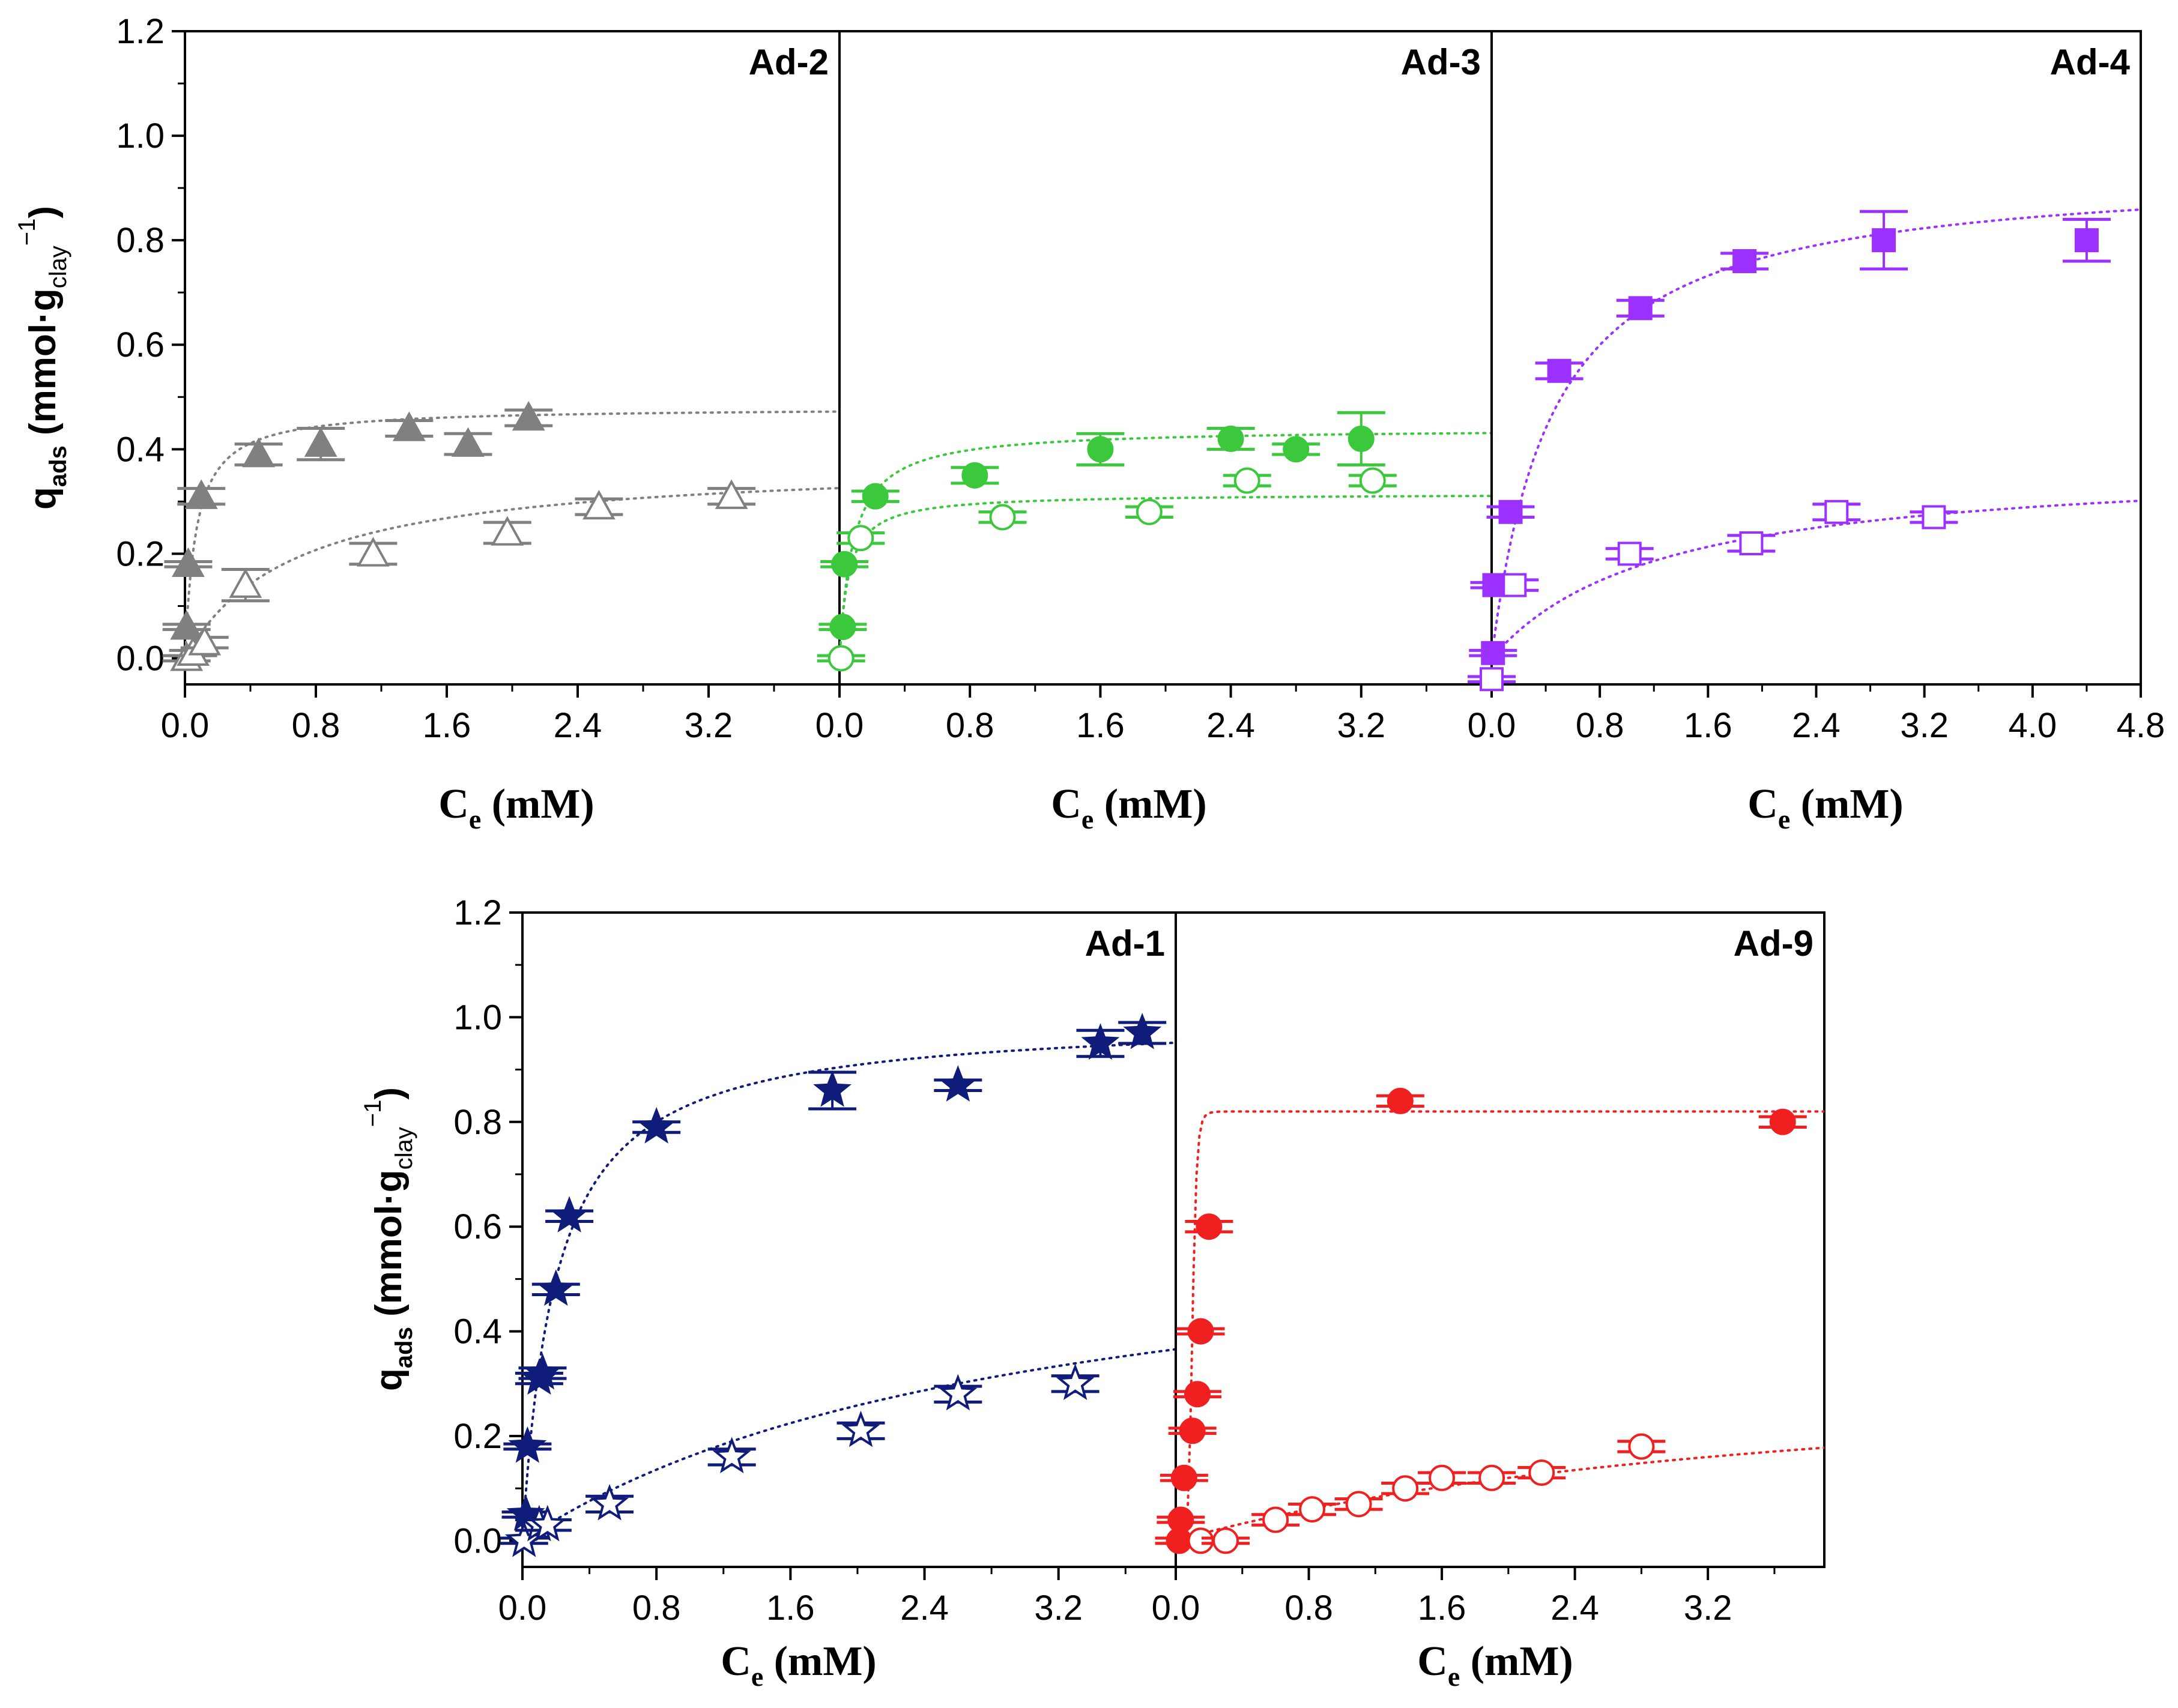  I want to click on panel-ad-3: 0.0 0.8 1.6 2.4 3.2 Ad-3, so click(1154, 387).